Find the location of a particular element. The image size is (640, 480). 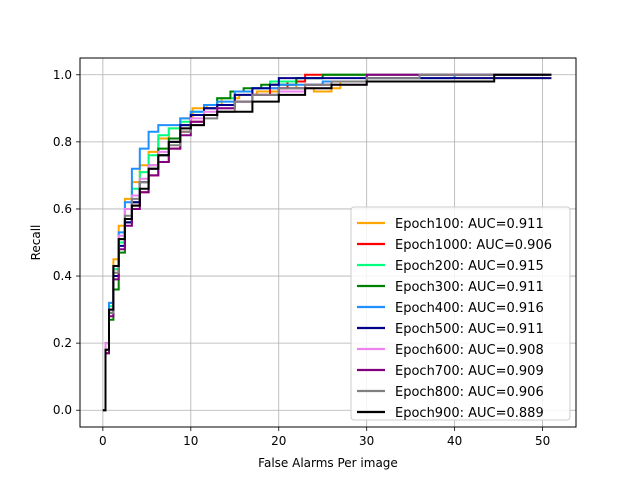

x-tick-label: 10 is located at coordinates (190, 441).